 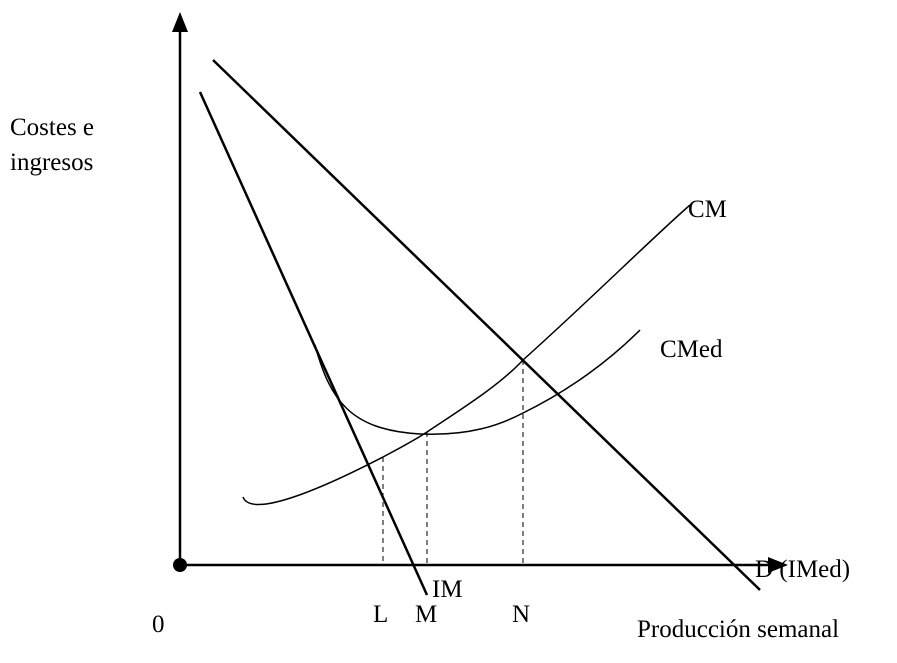 I want to click on cmed-label: CMed, so click(x=691, y=349).